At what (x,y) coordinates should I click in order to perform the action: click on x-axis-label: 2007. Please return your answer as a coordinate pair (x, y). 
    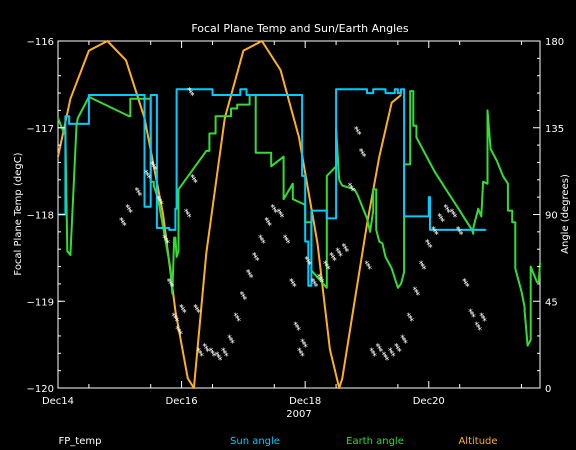
    Looking at the image, I should click on (298, 414).